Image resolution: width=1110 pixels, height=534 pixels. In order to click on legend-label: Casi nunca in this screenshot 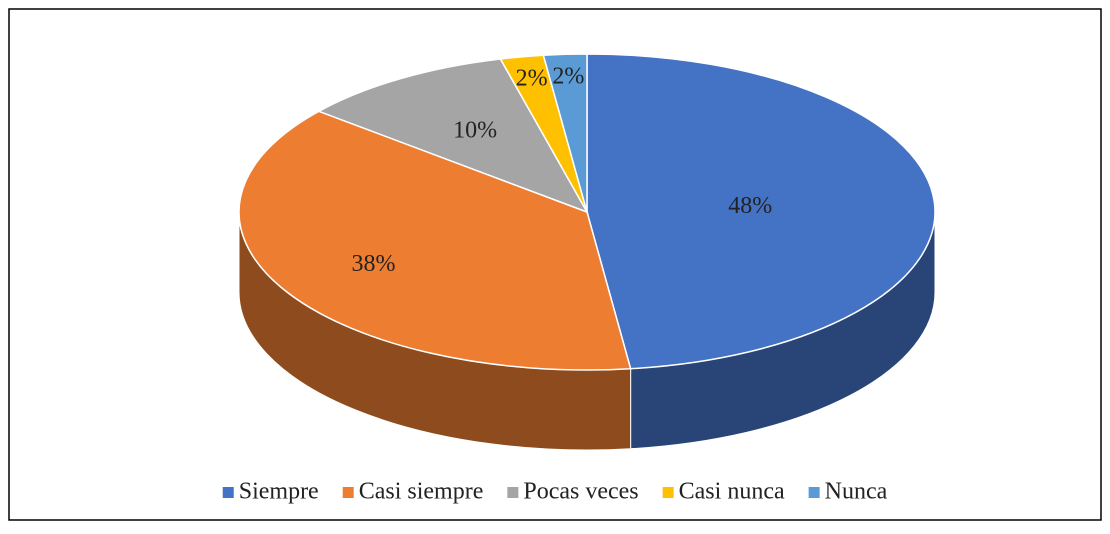, I will do `click(732, 492)`.